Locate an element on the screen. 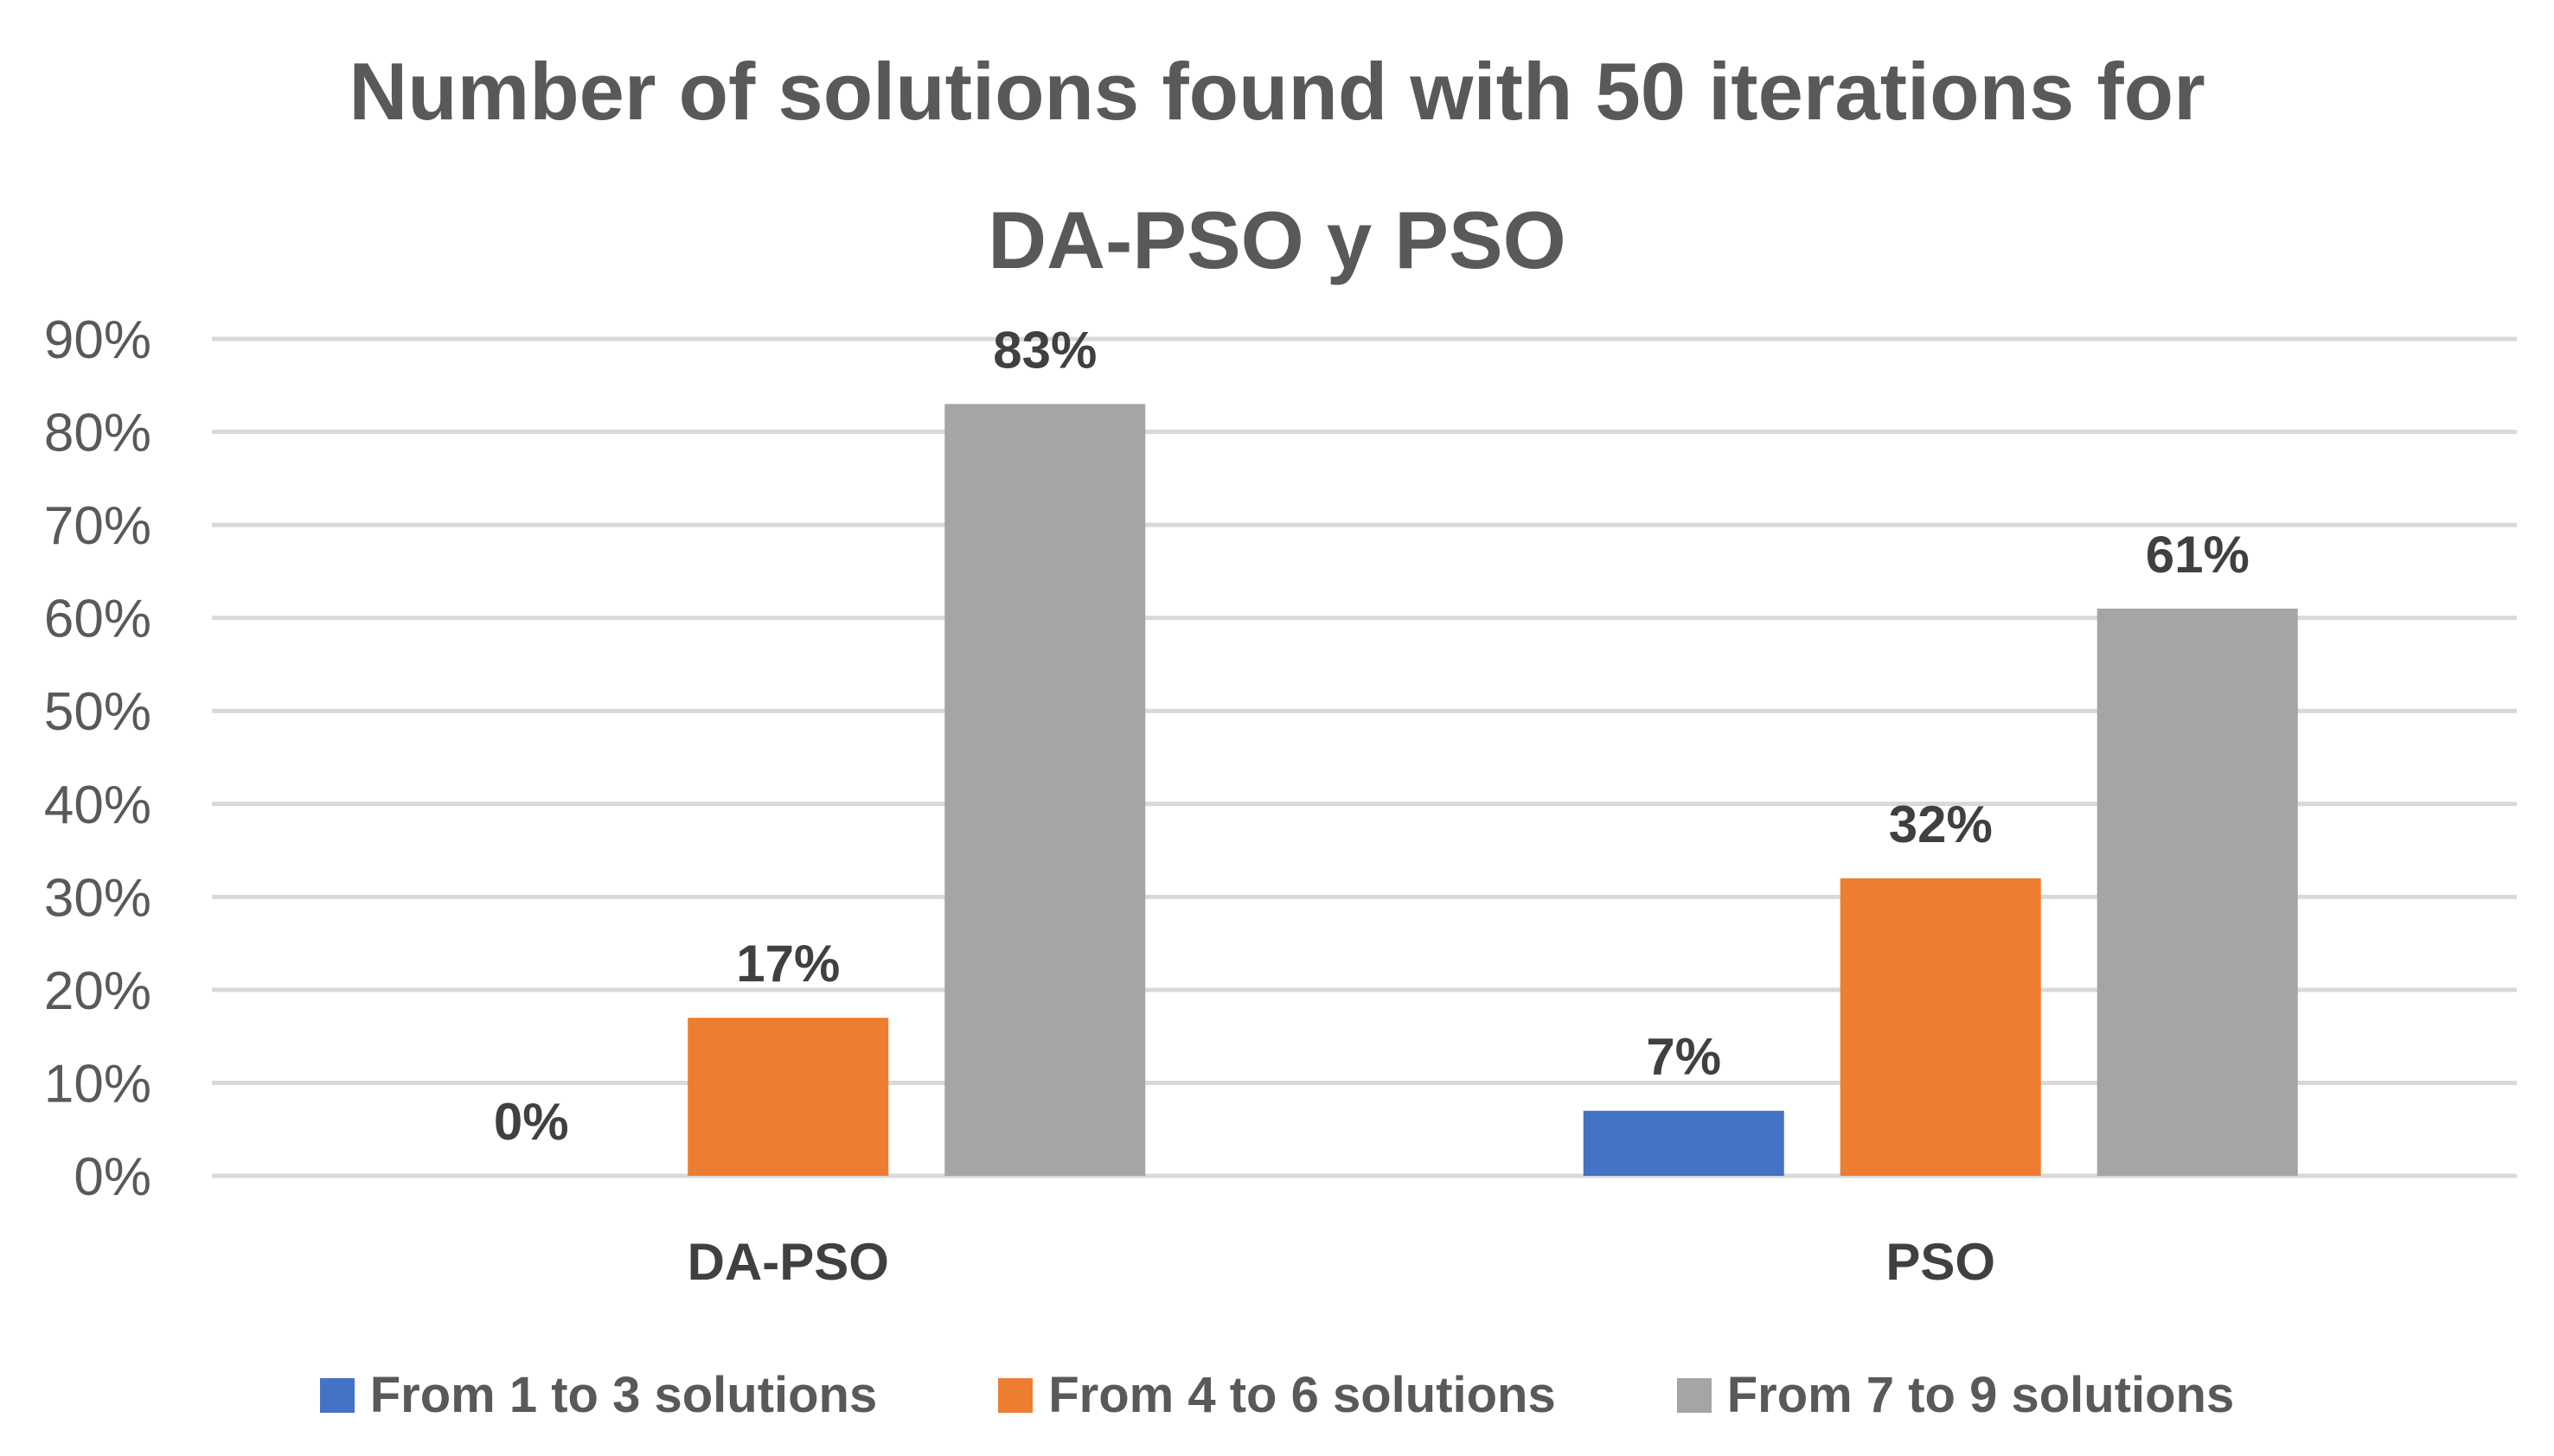 The image size is (2554, 1456). legend-item: From 4 to 6 solutions is located at coordinates (1277, 1395).